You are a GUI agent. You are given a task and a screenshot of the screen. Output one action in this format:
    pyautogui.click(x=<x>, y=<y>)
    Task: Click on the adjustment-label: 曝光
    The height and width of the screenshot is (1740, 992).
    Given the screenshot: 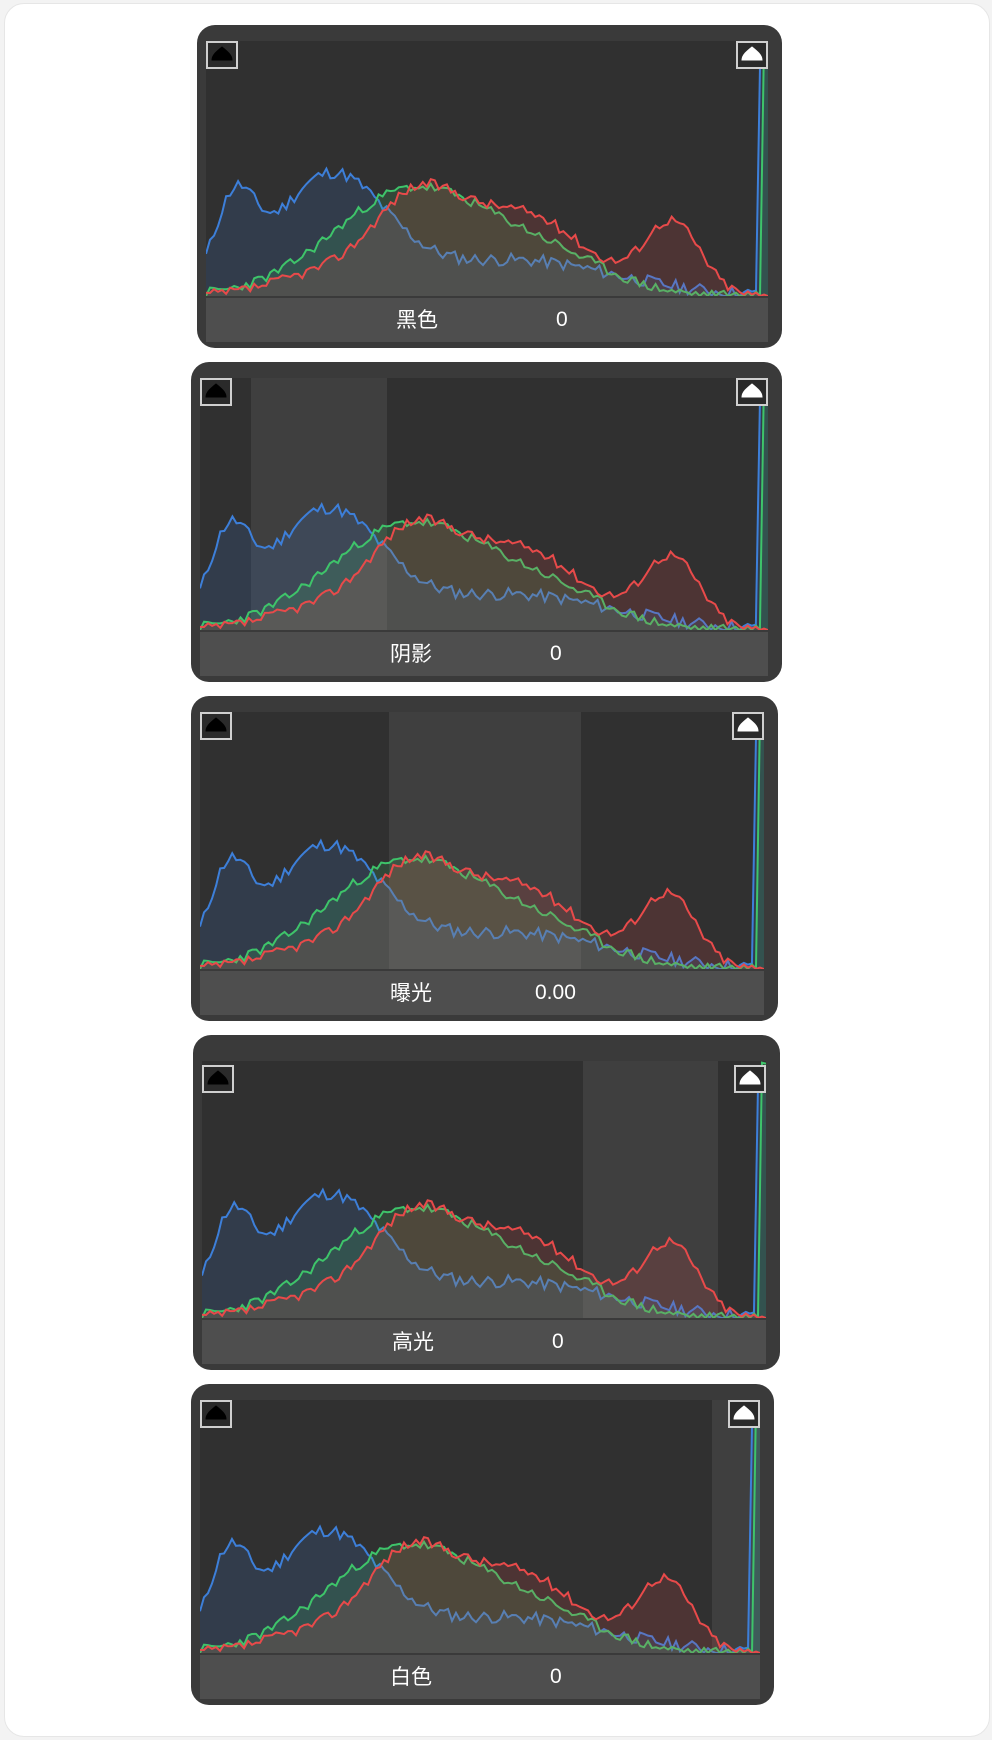 What is the action you would take?
    pyautogui.click(x=411, y=993)
    